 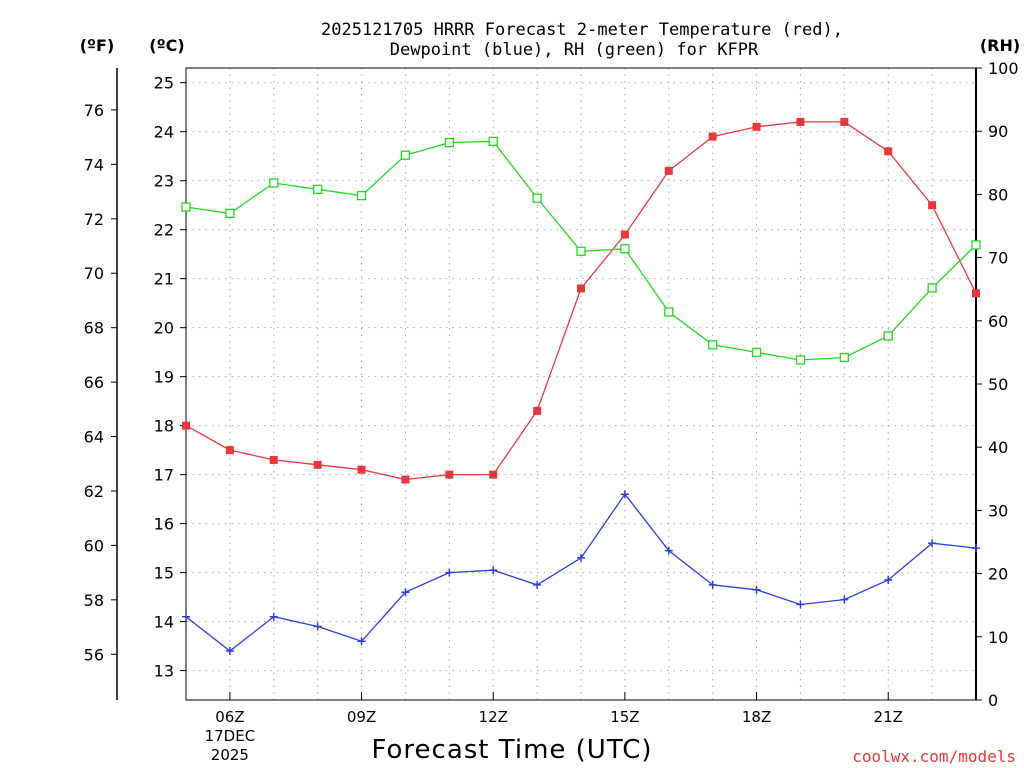 What do you see at coordinates (624, 717) in the screenshot?
I see `x-tick-label: 15Z` at bounding box center [624, 717].